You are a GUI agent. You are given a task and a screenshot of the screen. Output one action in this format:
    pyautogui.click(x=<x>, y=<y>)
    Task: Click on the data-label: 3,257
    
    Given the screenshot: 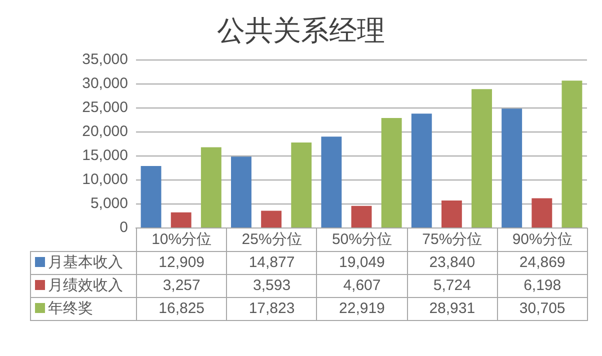 What is the action you would take?
    pyautogui.click(x=181, y=285)
    